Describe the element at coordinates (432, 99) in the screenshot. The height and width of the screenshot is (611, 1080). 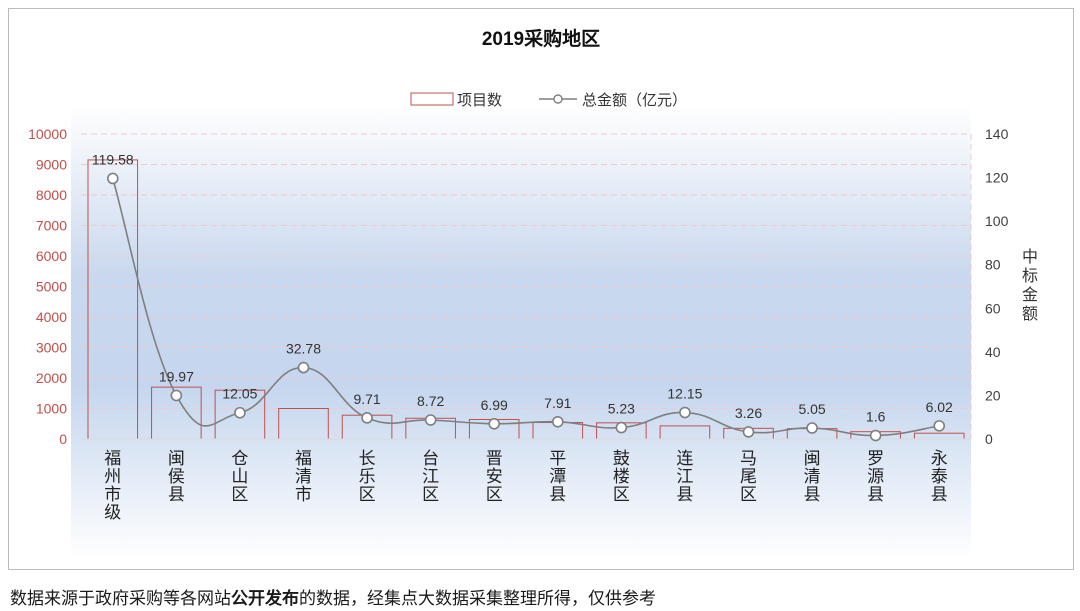
I see `legend-bar-swatch` at that location.